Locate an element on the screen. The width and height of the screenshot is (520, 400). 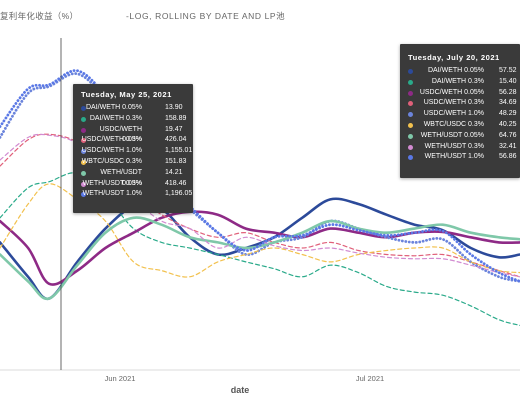
x-axis-title: date is located at coordinates (240, 390).